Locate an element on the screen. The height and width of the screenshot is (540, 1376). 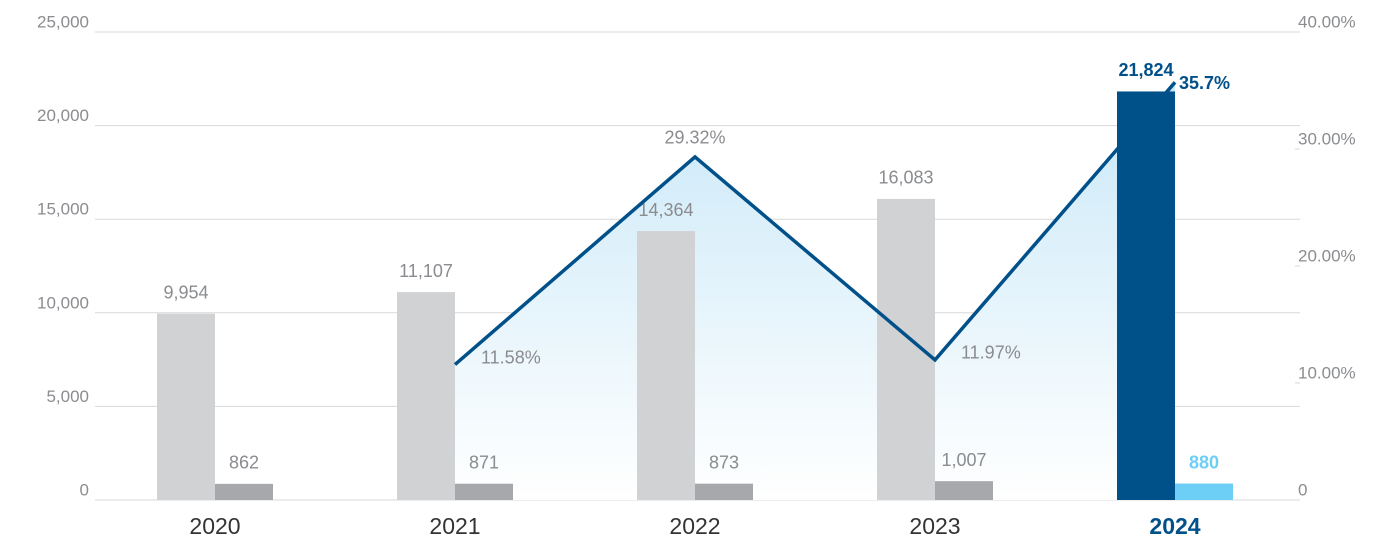
line-label: 11.97% is located at coordinates (991, 353).